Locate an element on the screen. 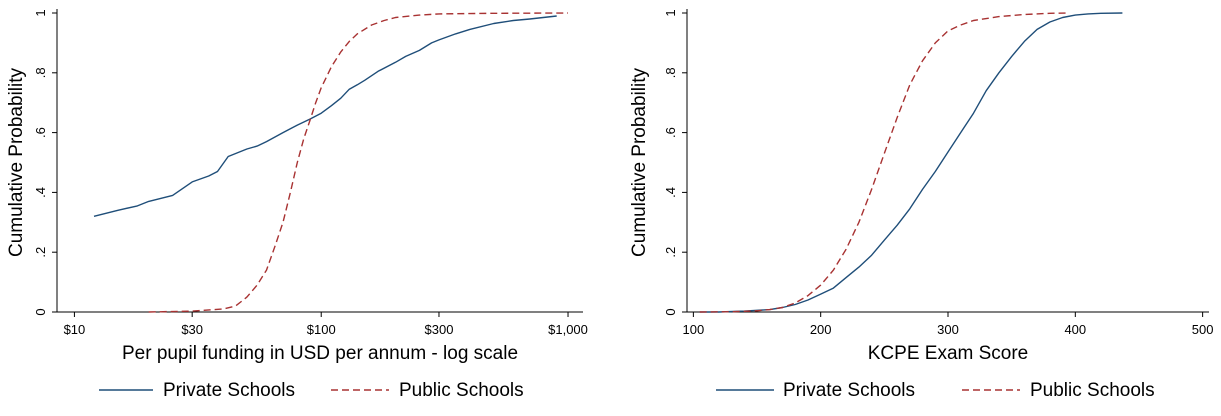  panel-1-x-tick-label: $100 is located at coordinates (321, 329).